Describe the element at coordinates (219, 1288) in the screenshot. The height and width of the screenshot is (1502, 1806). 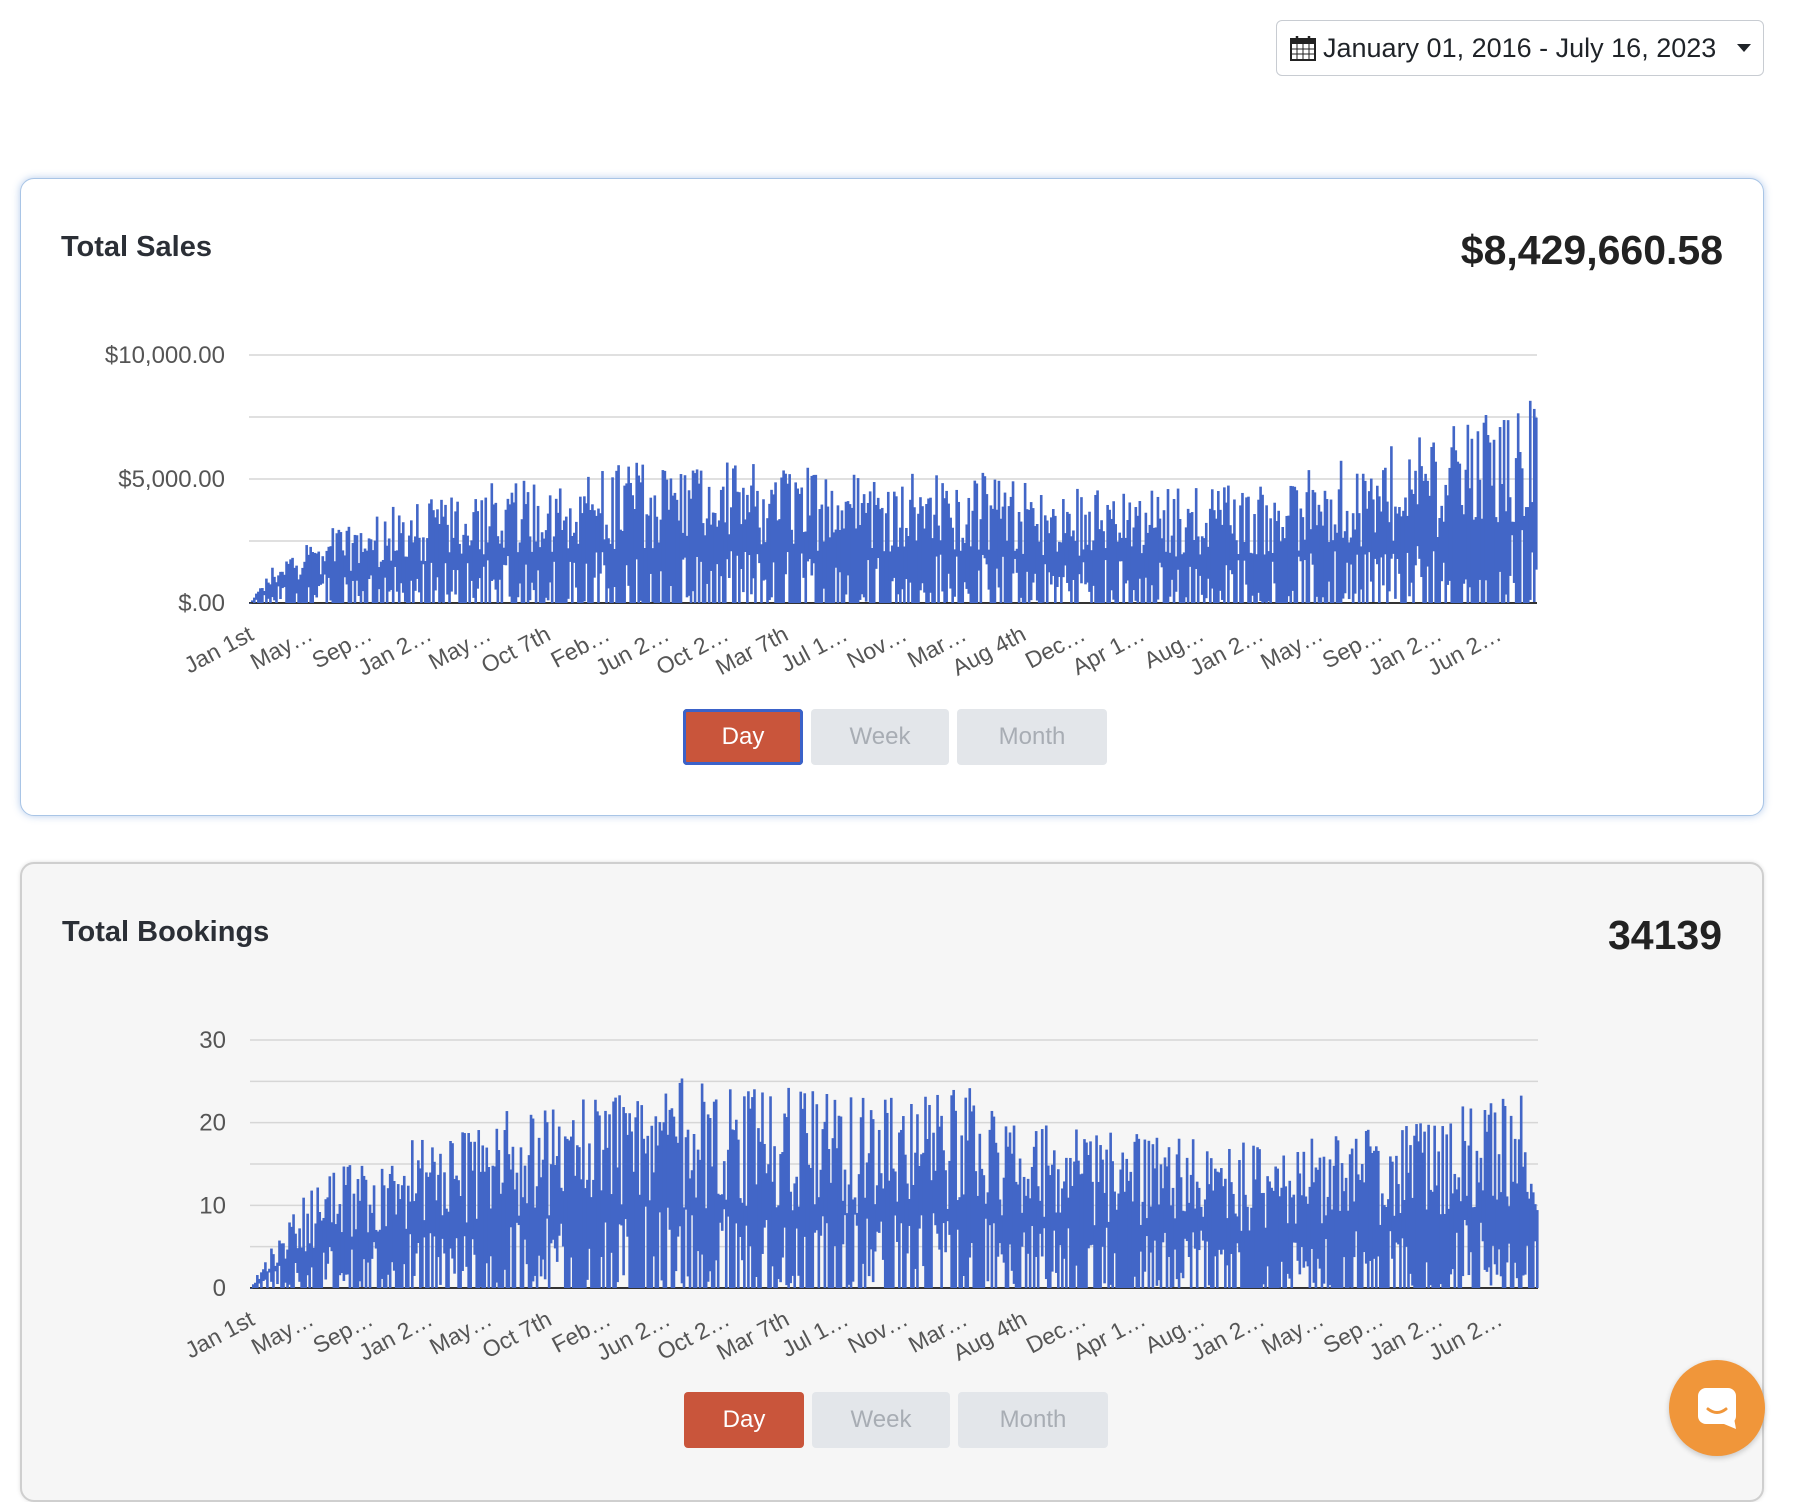
I see `y-tick-label: 0` at that location.